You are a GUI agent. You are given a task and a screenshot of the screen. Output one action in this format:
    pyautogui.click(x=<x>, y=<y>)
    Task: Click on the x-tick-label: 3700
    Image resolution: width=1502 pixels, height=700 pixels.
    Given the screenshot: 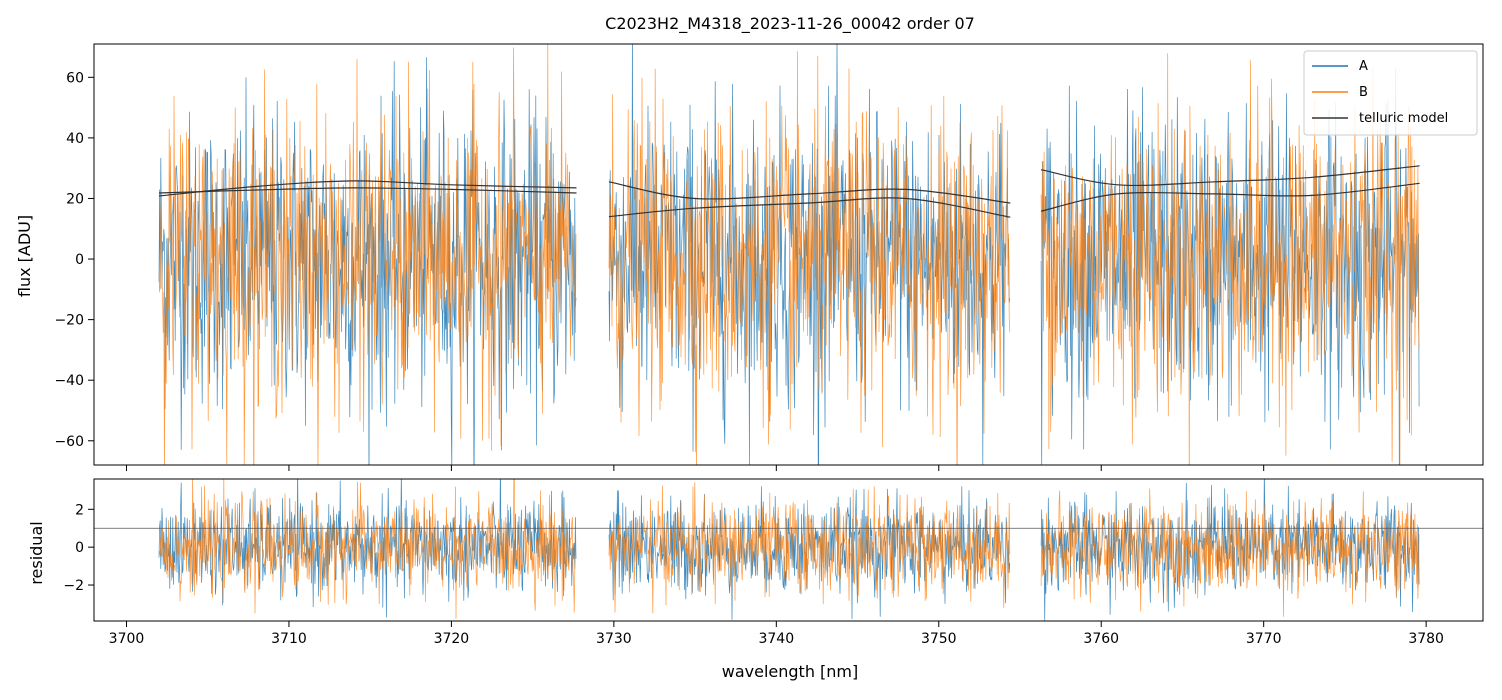 What is the action you would take?
    pyautogui.click(x=127, y=639)
    